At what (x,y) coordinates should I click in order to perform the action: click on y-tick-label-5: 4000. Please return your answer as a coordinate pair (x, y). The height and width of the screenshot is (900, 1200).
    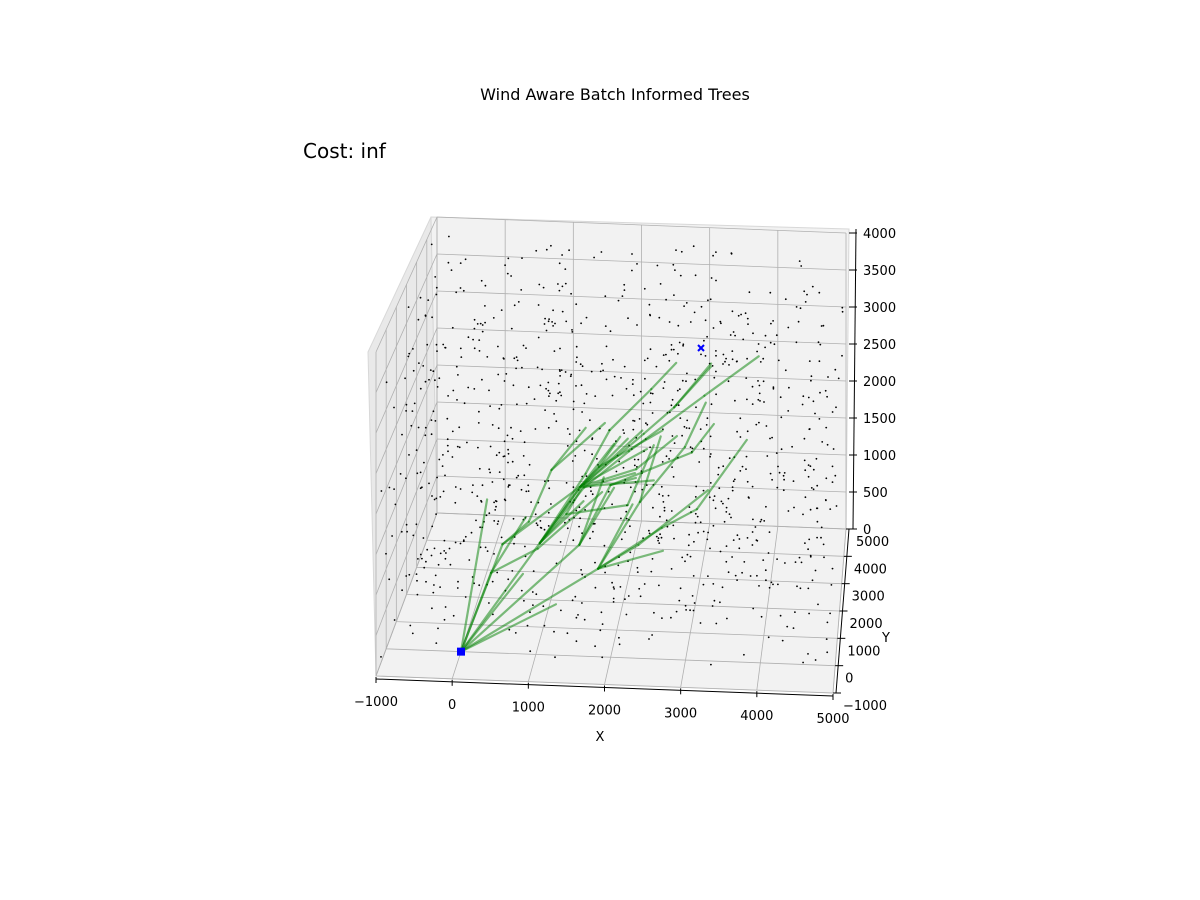
    Looking at the image, I should click on (870, 569).